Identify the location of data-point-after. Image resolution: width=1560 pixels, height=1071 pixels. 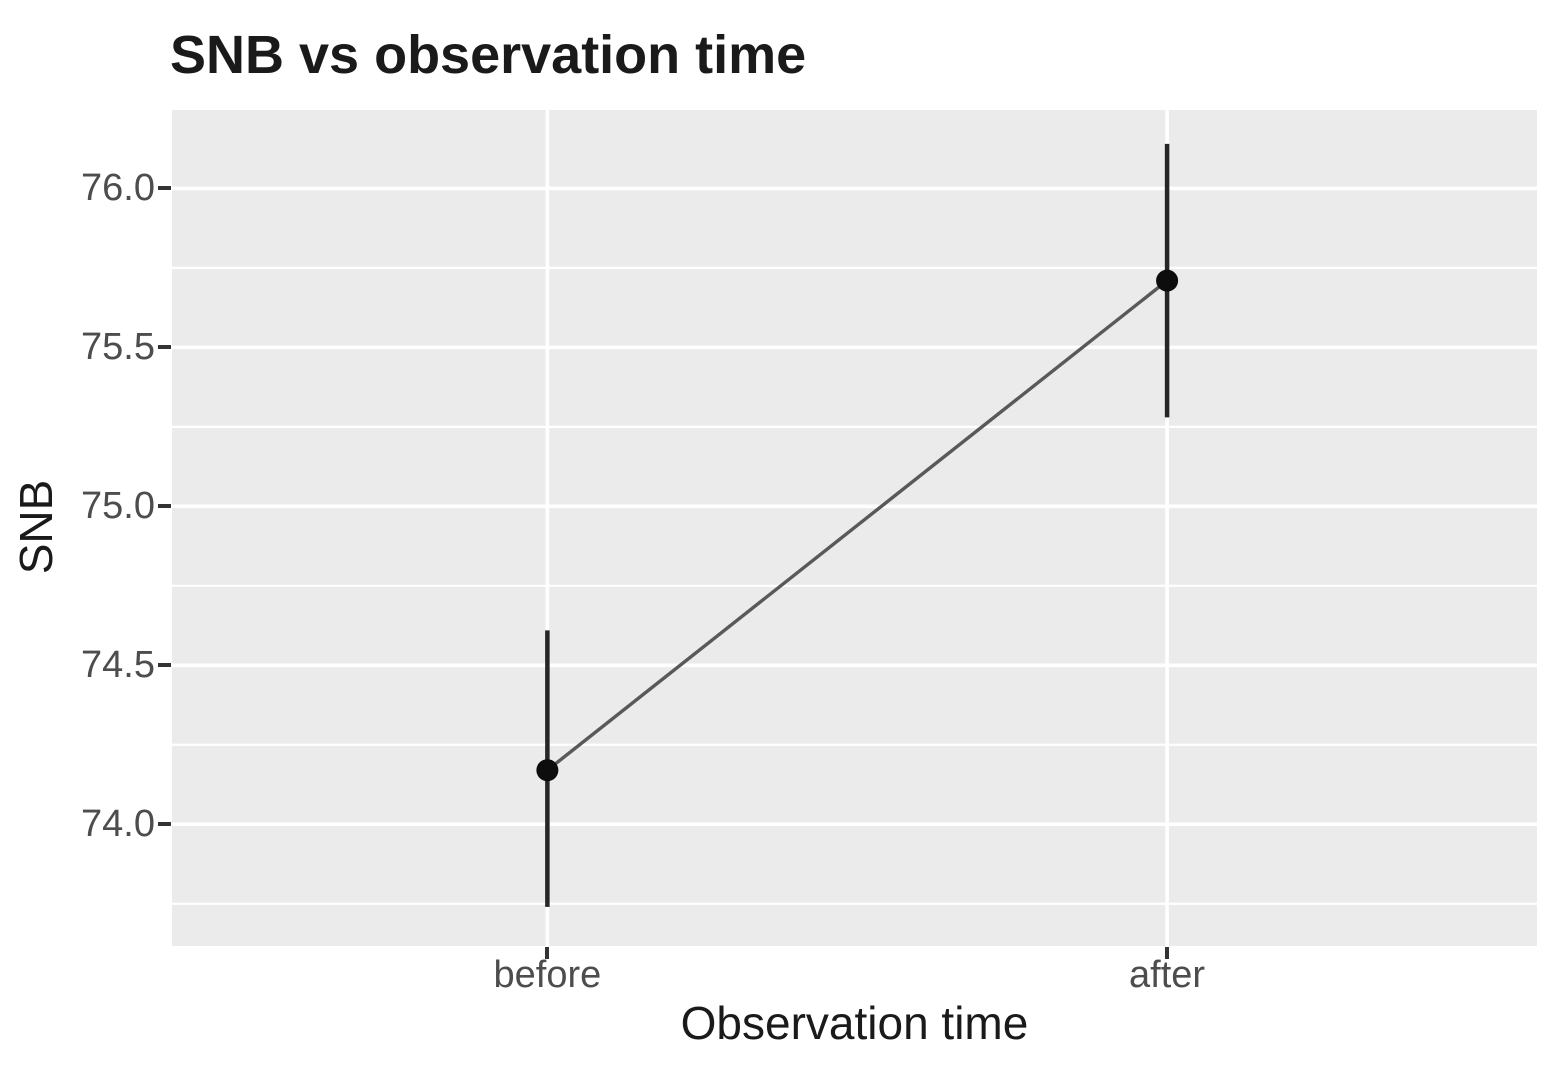
(1167, 280).